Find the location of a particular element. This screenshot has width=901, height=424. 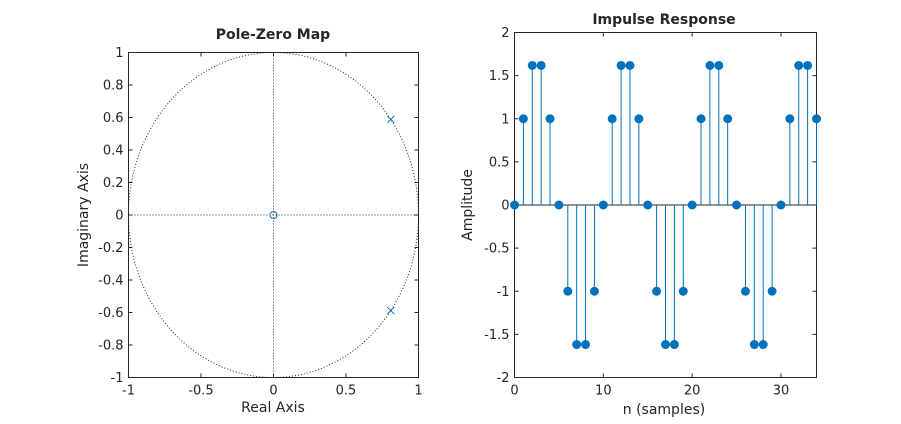

pz-y-tick-label: 0.2 is located at coordinates (113, 183).